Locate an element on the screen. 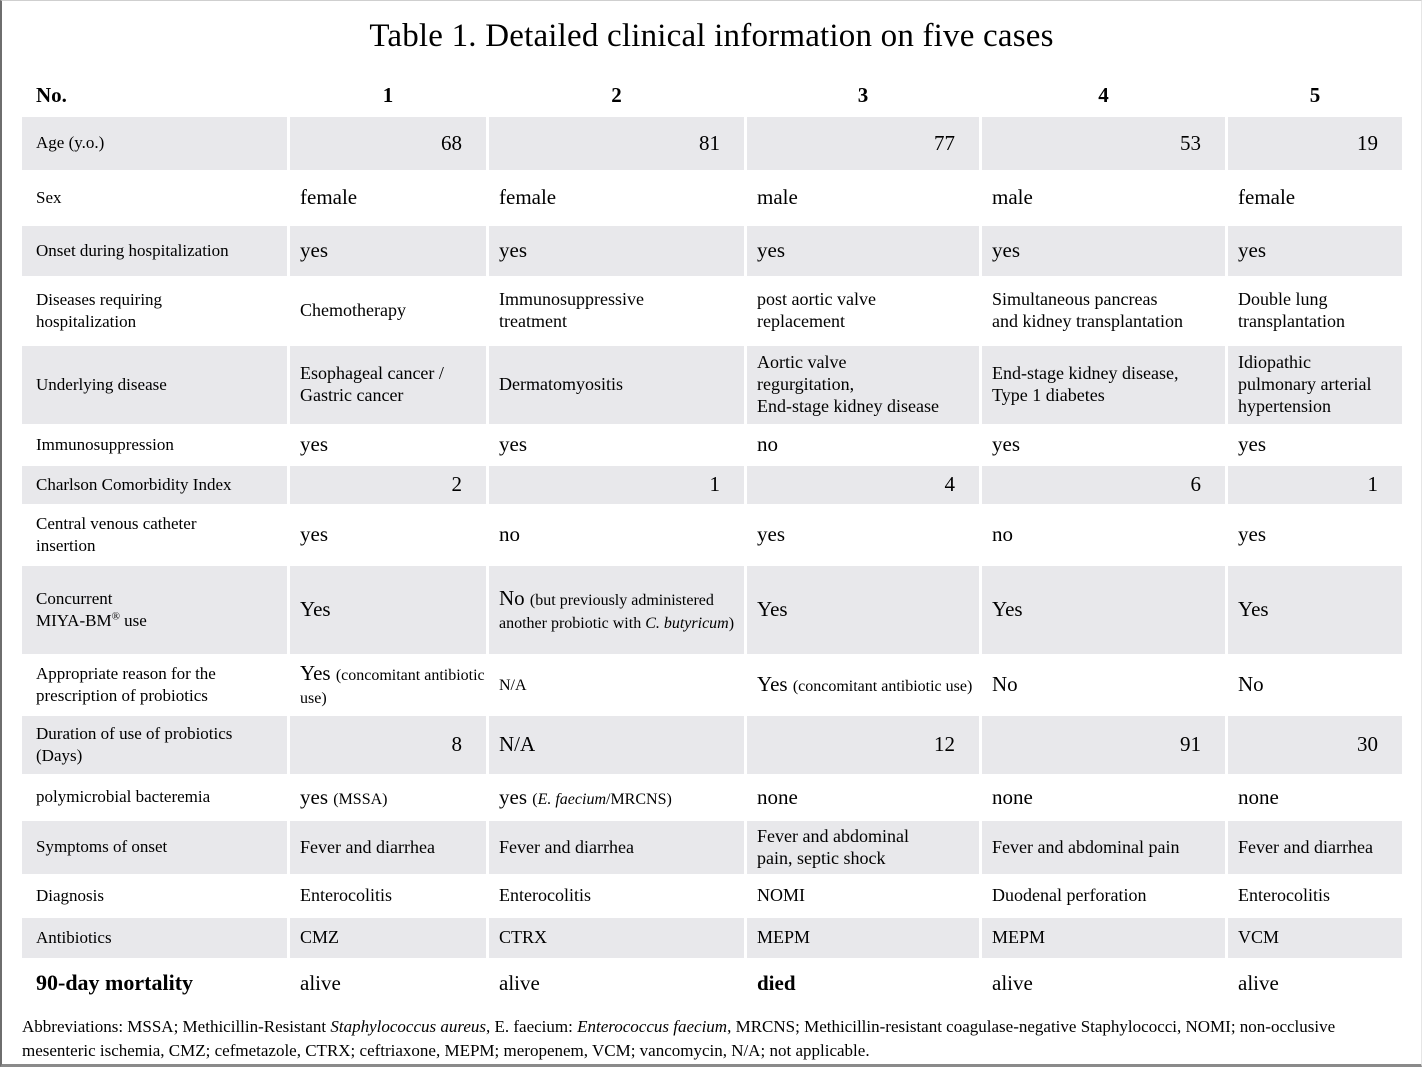 This screenshot has width=1422, height=1067. text-segment: Fever and abdominal pain is located at coordinates (1086, 846).